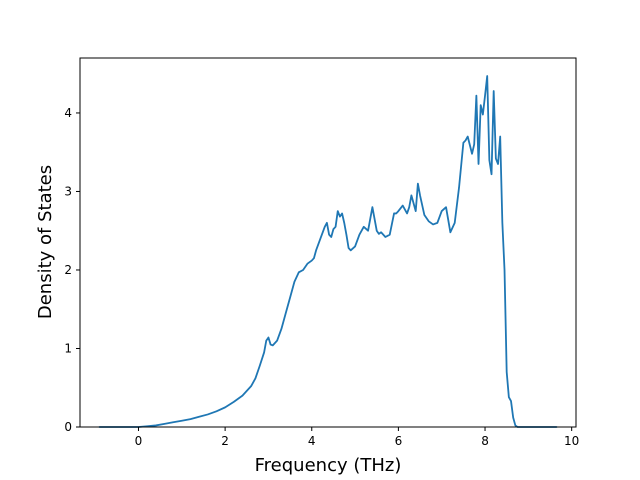  Describe the element at coordinates (68, 348) in the screenshot. I see `y-tick-label: 1` at that location.